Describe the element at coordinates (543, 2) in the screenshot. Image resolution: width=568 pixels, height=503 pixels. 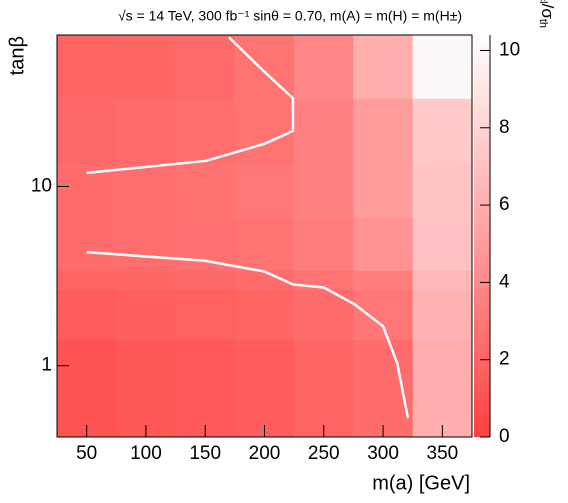
I see `colorbar-label-part: excl` at that location.